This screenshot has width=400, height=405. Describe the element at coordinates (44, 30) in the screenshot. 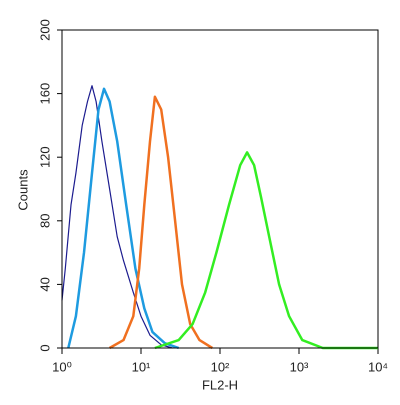

I see `y-tick-label: 200` at that location.